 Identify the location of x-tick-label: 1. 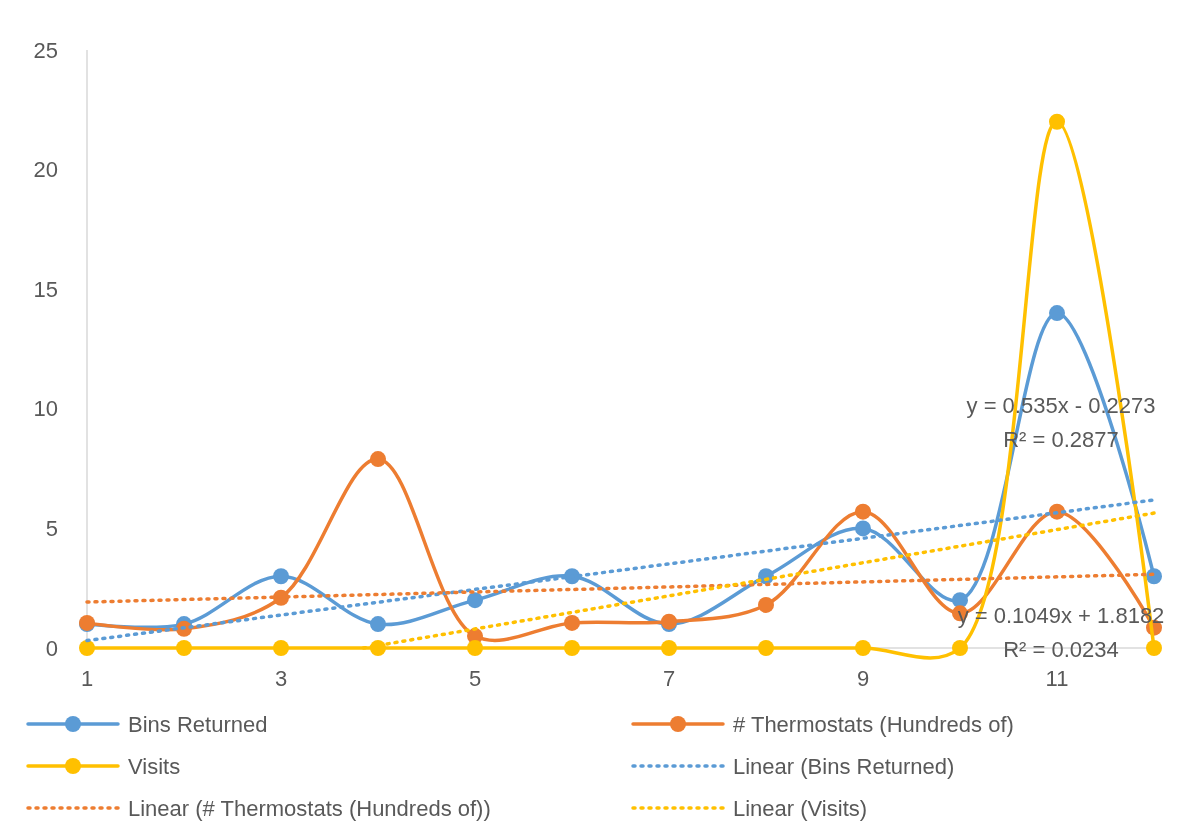
(87, 678).